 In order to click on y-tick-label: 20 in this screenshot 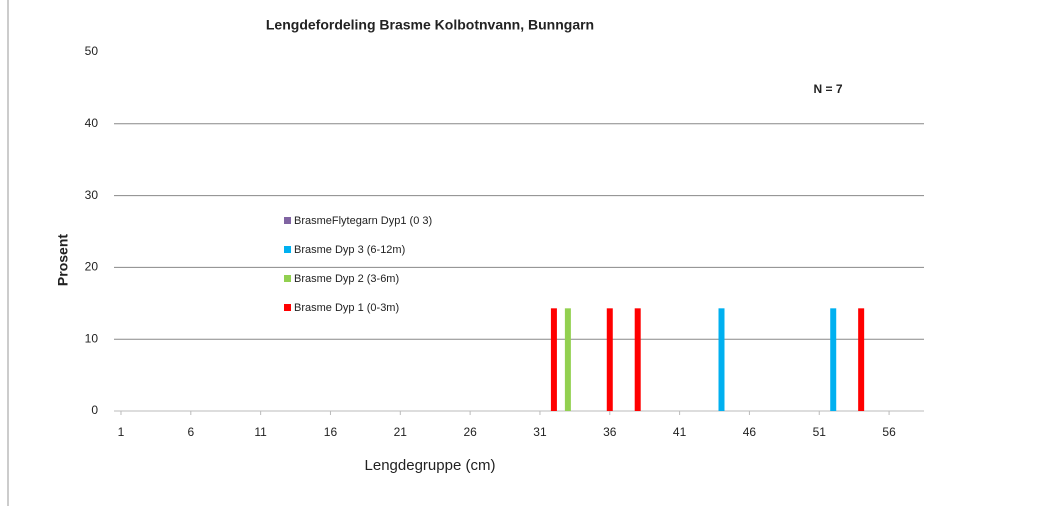, I will do `click(92, 267)`.